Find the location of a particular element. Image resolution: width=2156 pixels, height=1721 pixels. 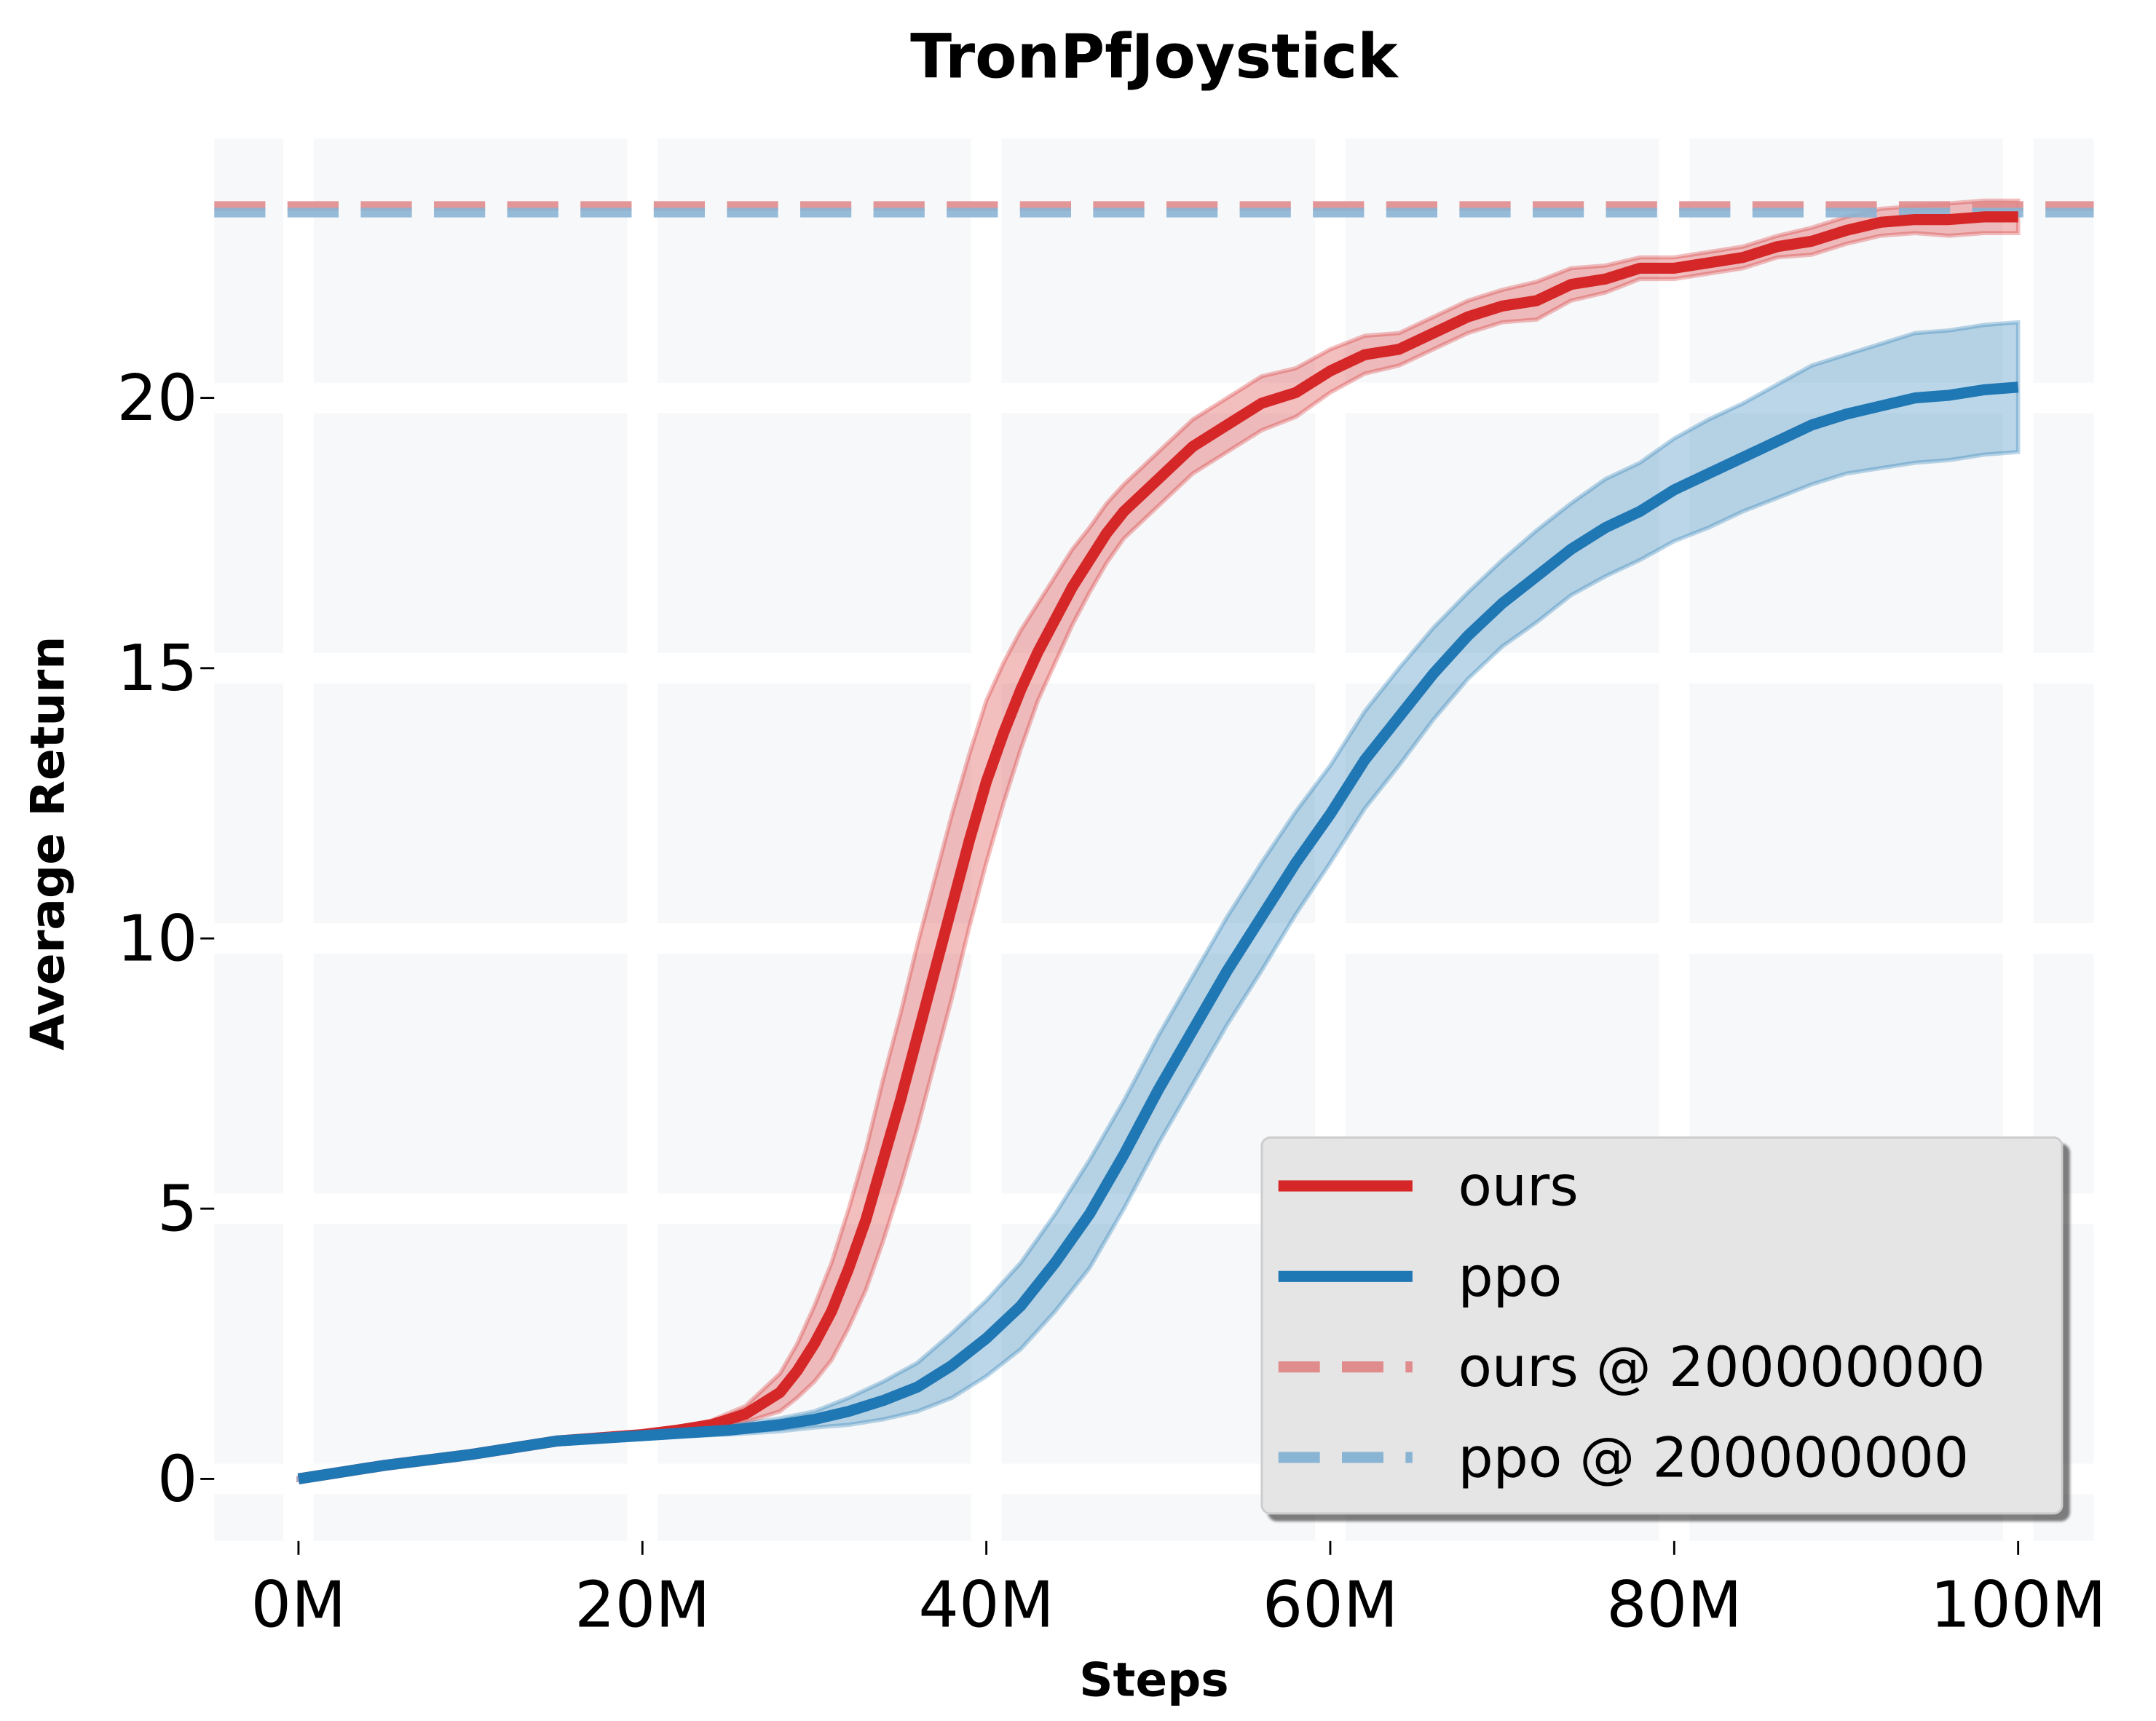

y-ticks: 0 5 10 15 20 is located at coordinates (166, 938).